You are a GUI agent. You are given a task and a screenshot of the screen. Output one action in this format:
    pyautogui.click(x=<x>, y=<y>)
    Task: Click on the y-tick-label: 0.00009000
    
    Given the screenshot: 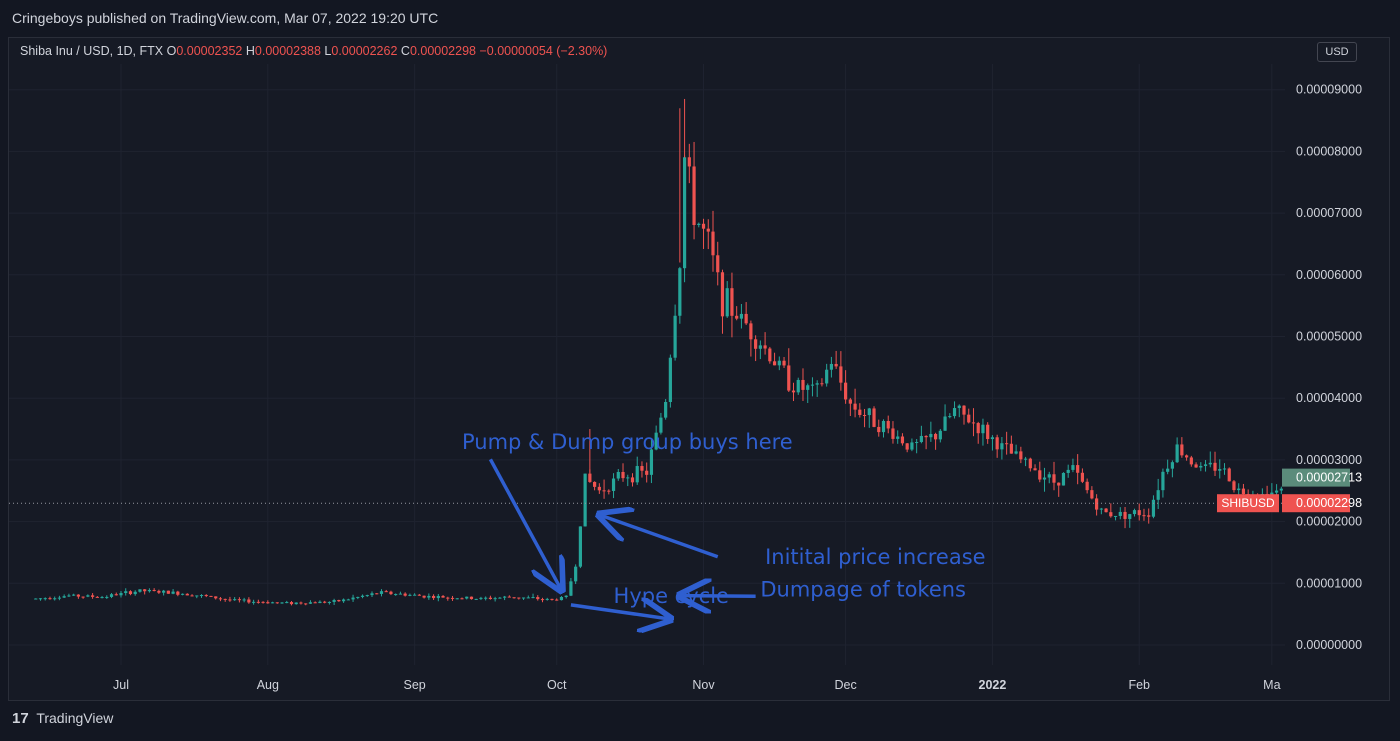 What is the action you would take?
    pyautogui.click(x=1329, y=90)
    